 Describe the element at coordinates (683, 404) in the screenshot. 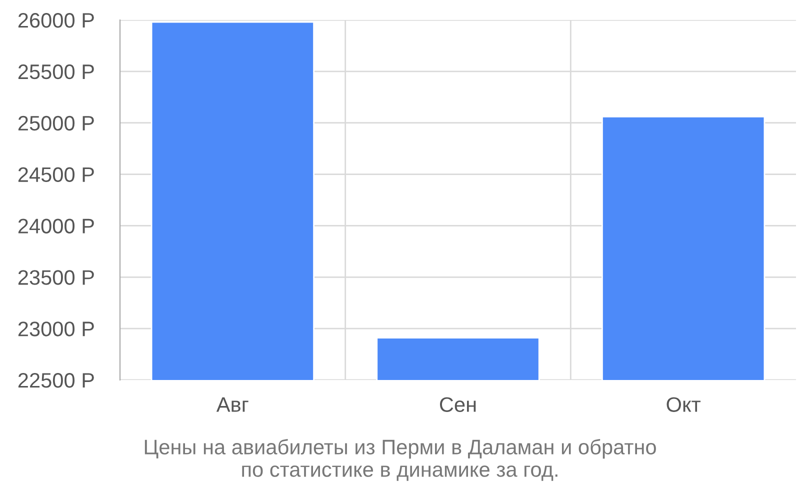

I see `x-tick-label: Окт` at that location.